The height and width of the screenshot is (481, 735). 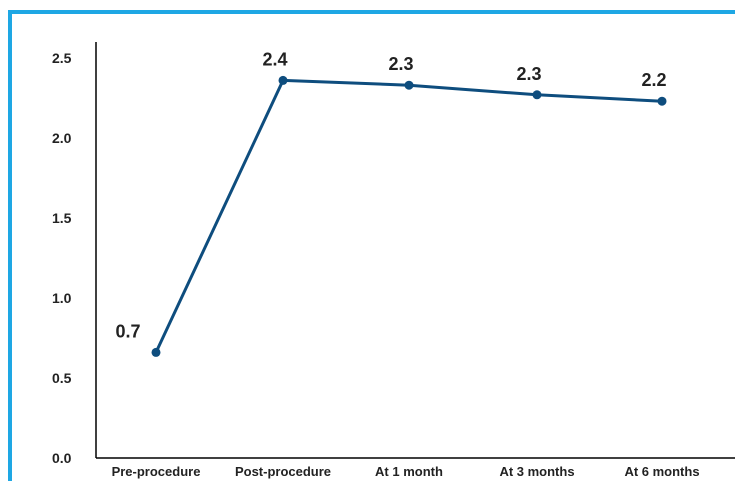 I want to click on frame-top-border, so click(x=371, y=12).